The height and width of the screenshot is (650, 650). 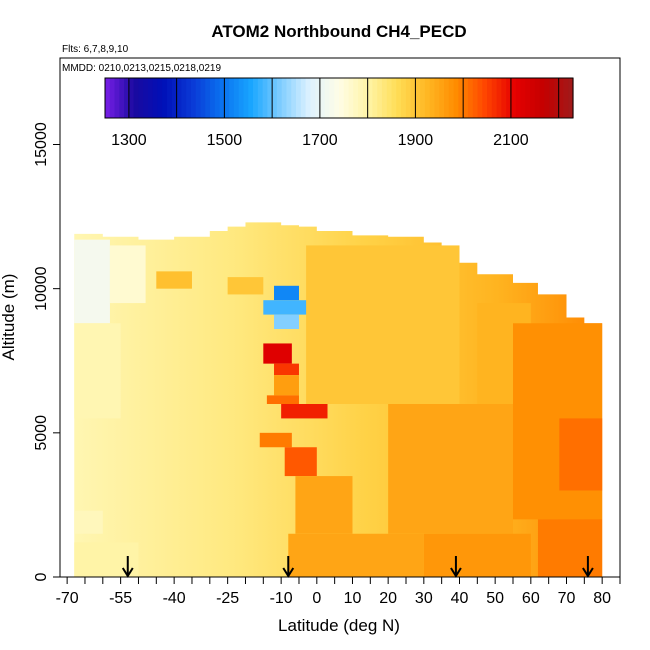 I want to click on y-tick-label: 0, so click(x=41, y=576).